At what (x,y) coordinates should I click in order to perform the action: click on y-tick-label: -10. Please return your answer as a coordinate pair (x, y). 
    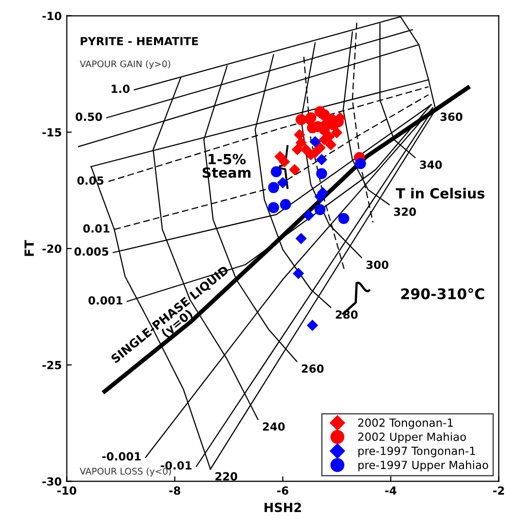
    Looking at the image, I should click on (52, 16).